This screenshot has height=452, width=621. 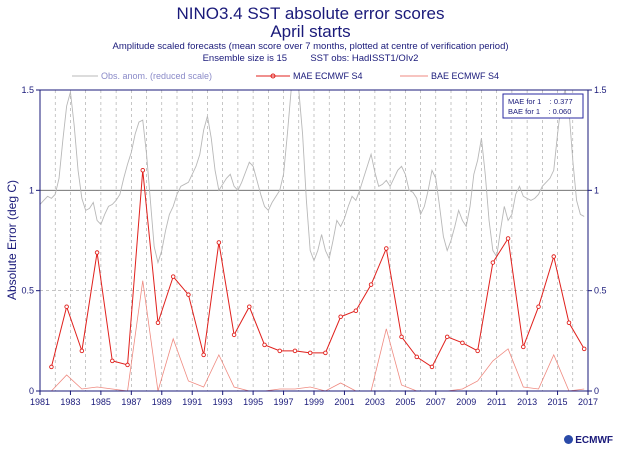 What do you see at coordinates (375, 402) in the screenshot?
I see `x-tick-label: 2003` at bounding box center [375, 402].